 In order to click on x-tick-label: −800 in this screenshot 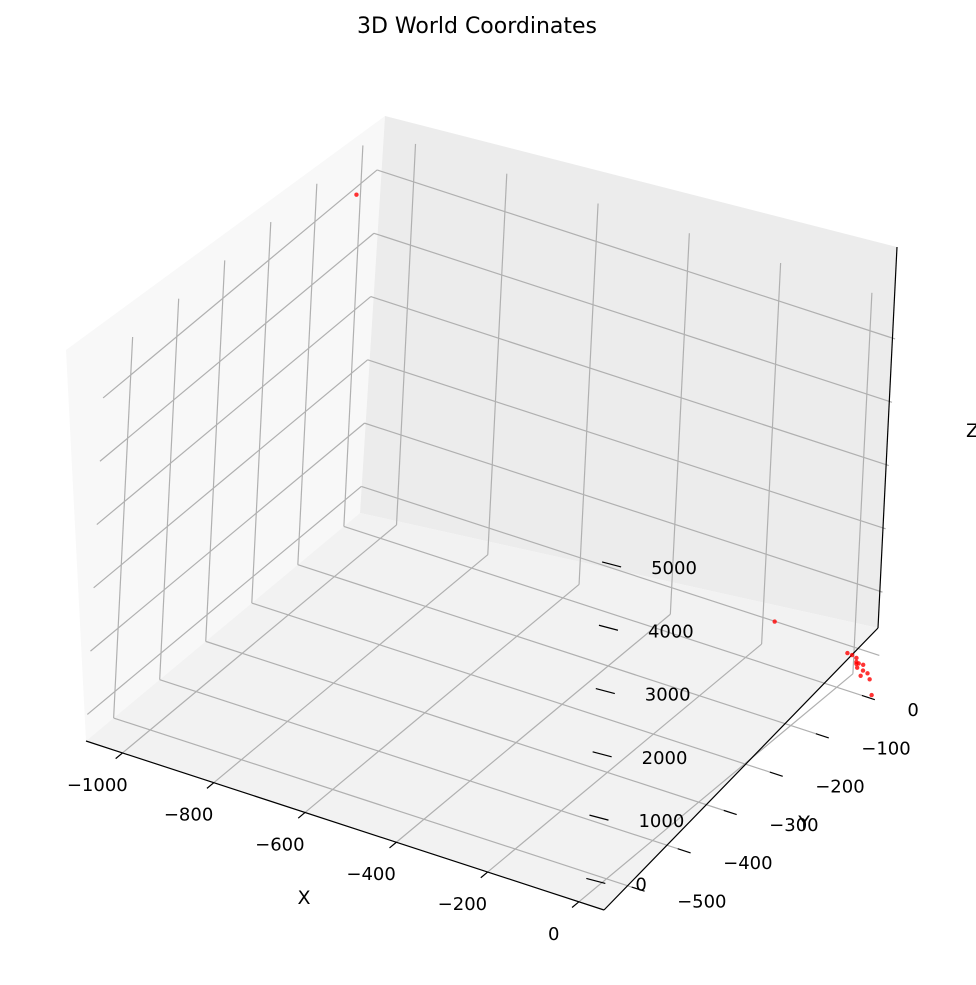, I will do `click(188, 815)`.